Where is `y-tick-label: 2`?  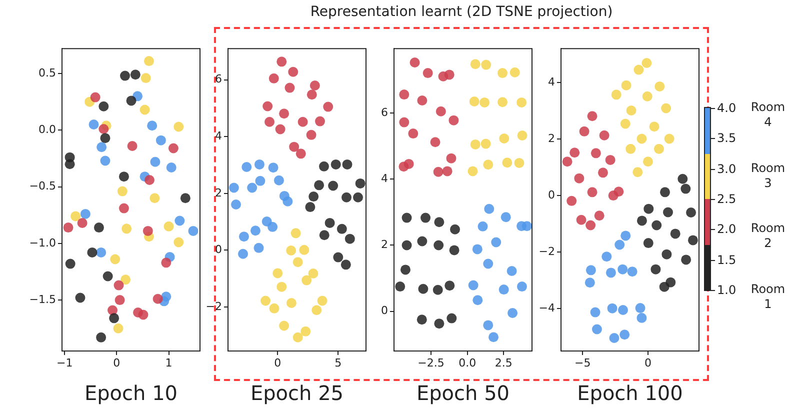 y-tick-label: 2 is located at coordinates (384, 245).